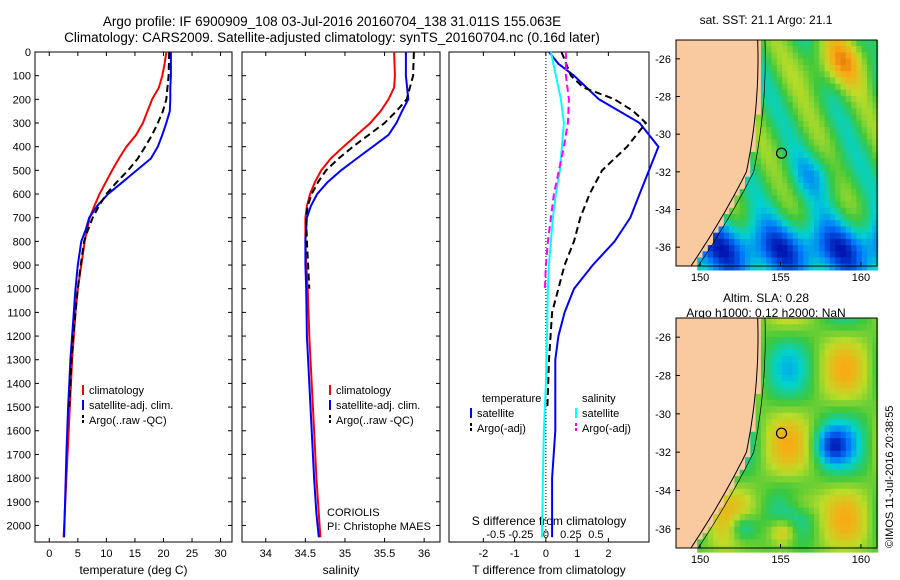 The width and height of the screenshot is (900, 580). I want to click on map-frame, so click(776, 153).